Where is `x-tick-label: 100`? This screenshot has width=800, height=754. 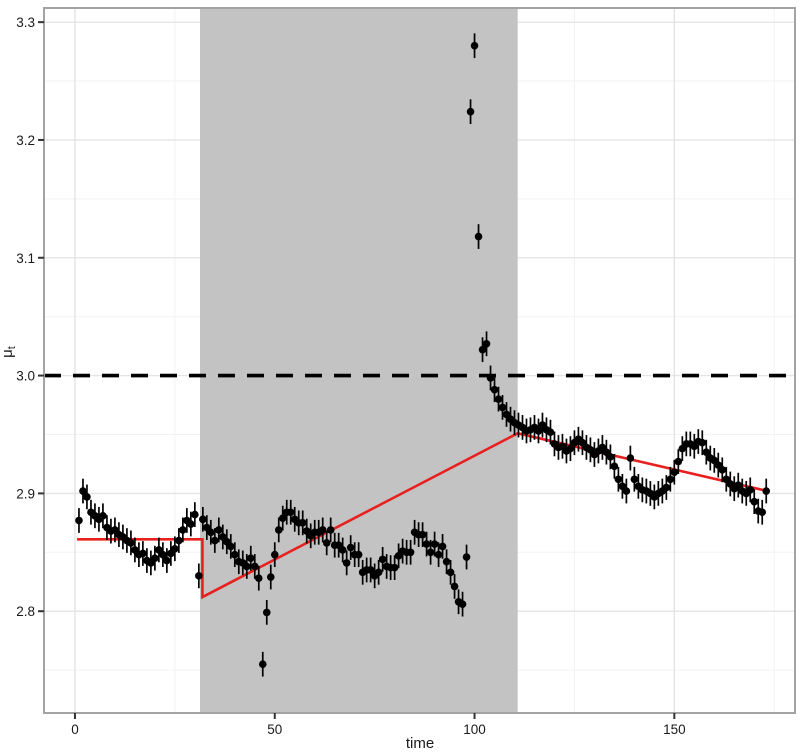
x-tick-label: 100 is located at coordinates (474, 729).